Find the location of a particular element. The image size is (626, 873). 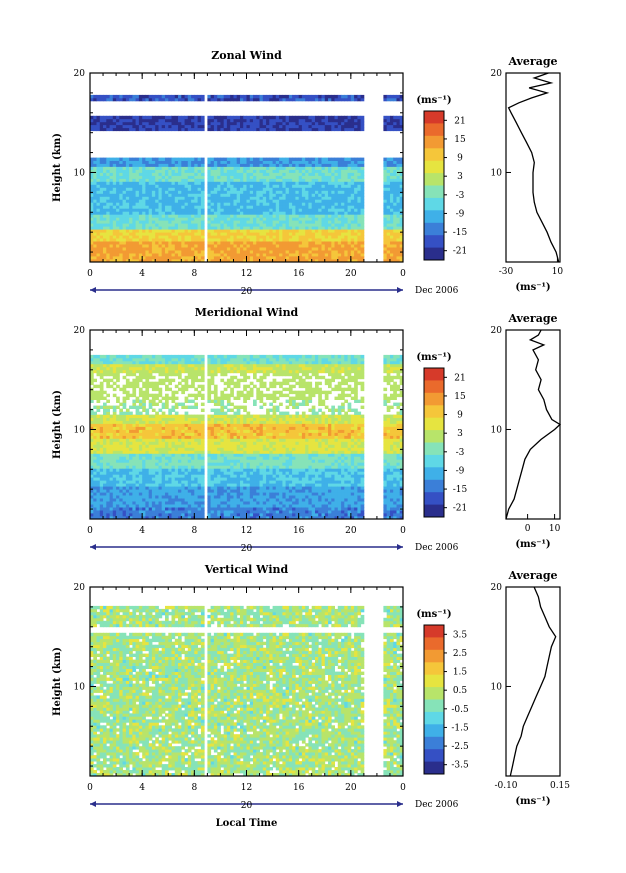

colorbar-swatch is located at coordinates (434, 117).